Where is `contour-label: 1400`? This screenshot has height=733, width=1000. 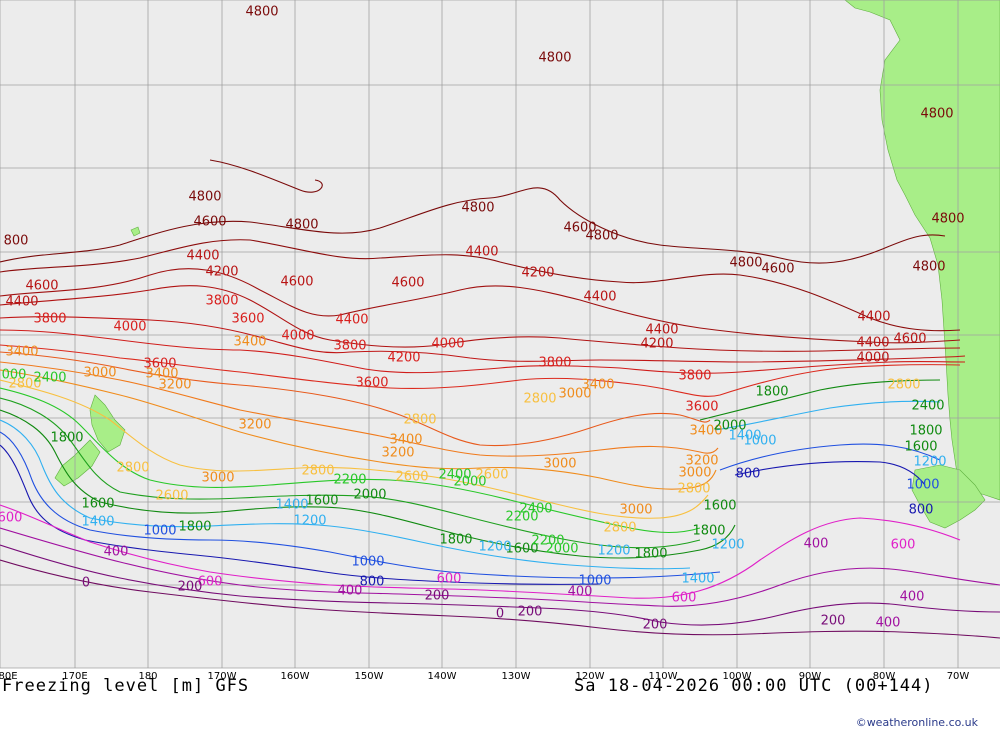
contour-label: 1400 is located at coordinates (97, 522).